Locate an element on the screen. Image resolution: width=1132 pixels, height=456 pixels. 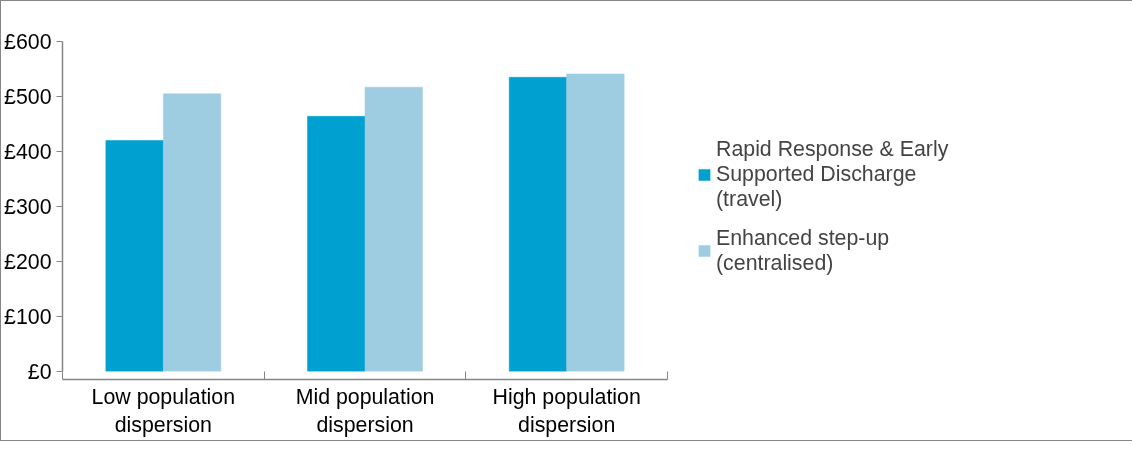
x-tick-label: High population dispersion is located at coordinates (566, 411).